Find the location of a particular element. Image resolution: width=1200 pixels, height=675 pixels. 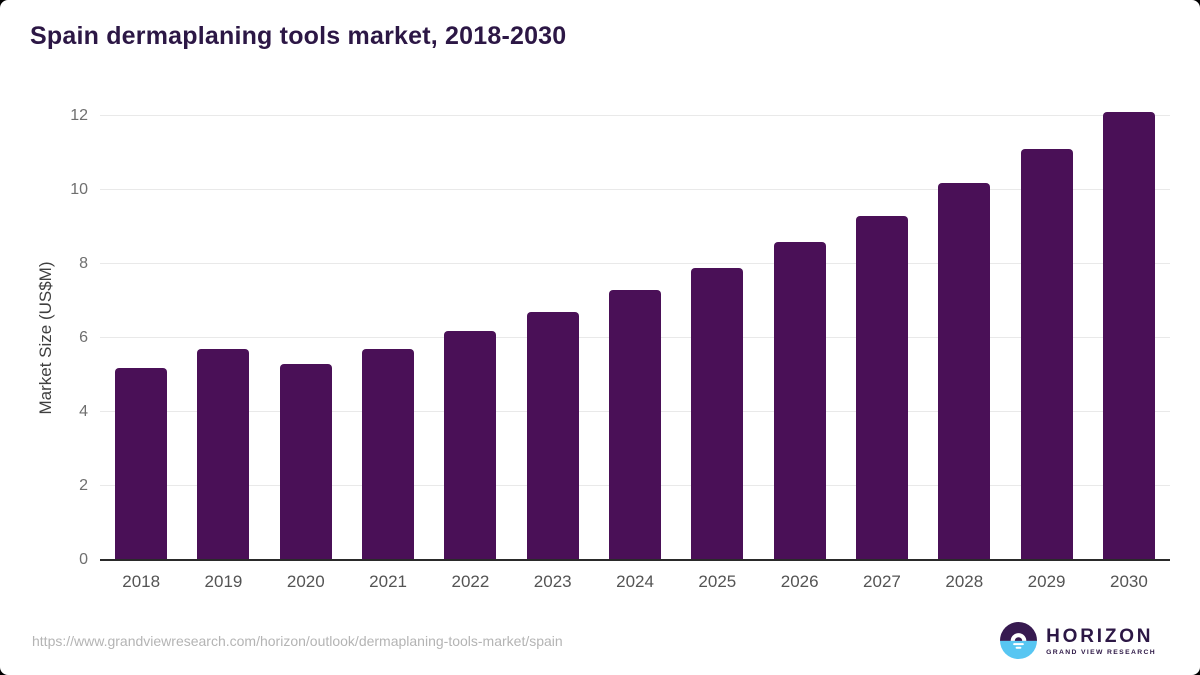

horizon-logo-icon is located at coordinates (1019, 640).